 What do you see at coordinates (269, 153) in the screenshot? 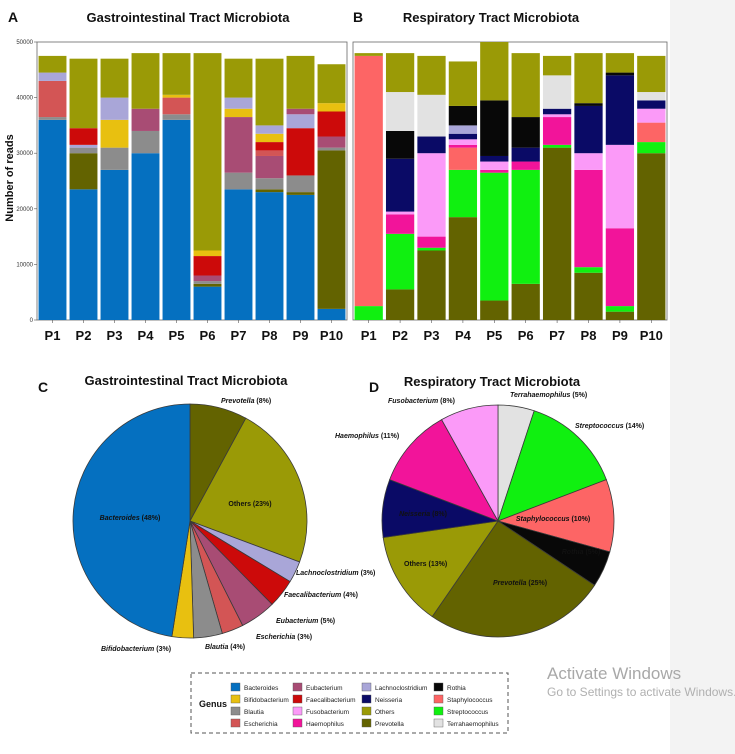
I see `bar-segment-escherichia` at bounding box center [269, 153].